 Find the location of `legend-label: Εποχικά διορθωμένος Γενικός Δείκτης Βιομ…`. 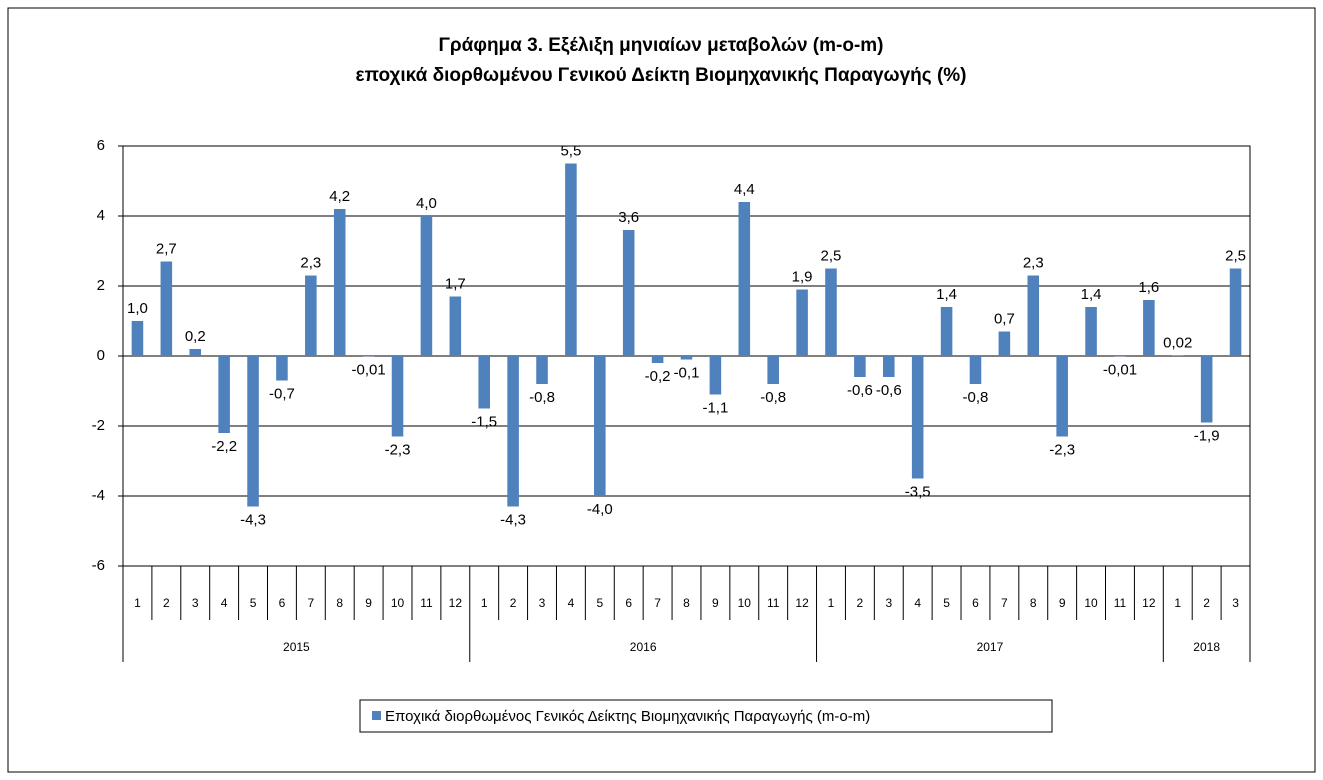

legend-label: Εποχικά διορθωμένος Γενικός Δείκτης Βιομ… is located at coordinates (627, 716).